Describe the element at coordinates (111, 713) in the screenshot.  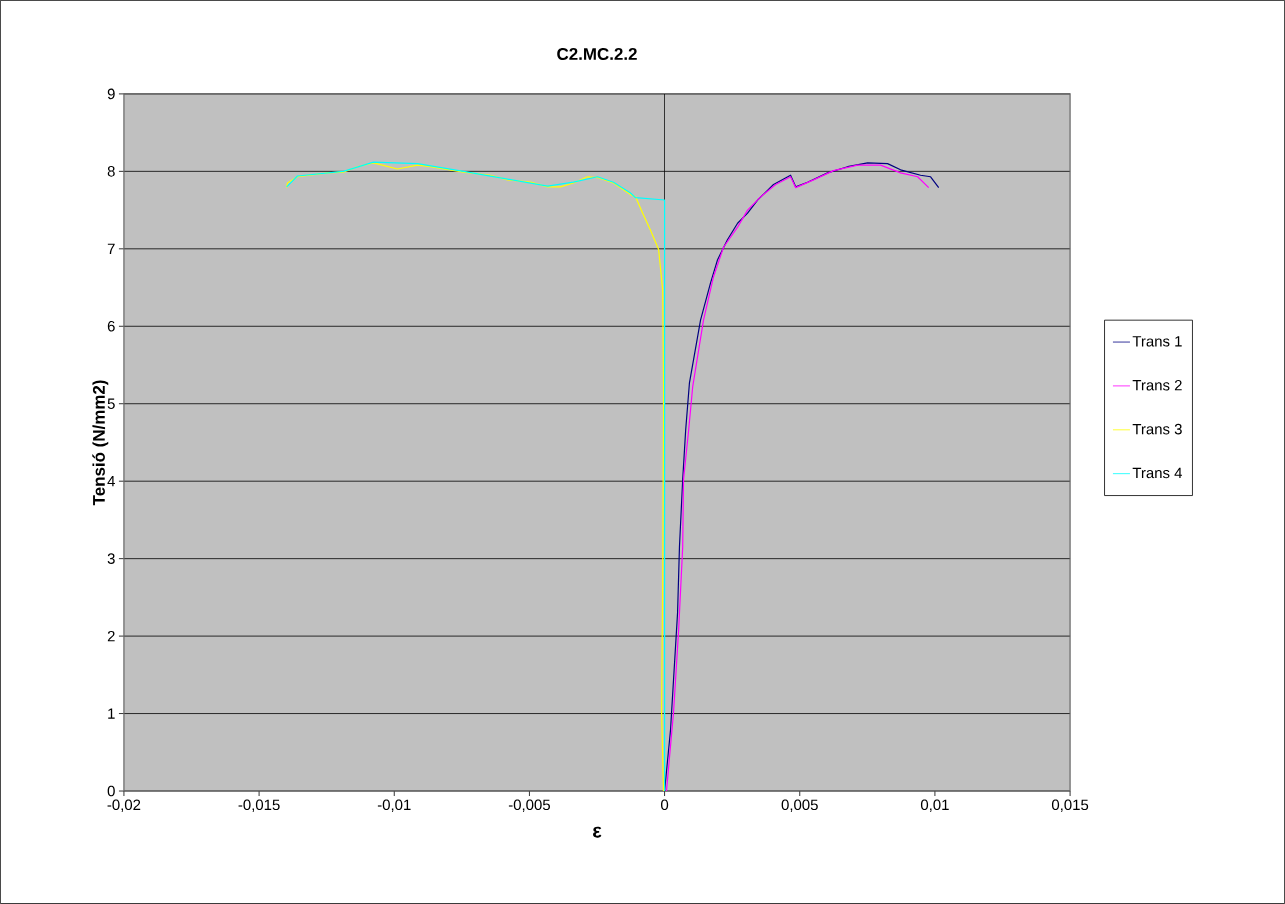
I see `y-tick-label: 1` at that location.